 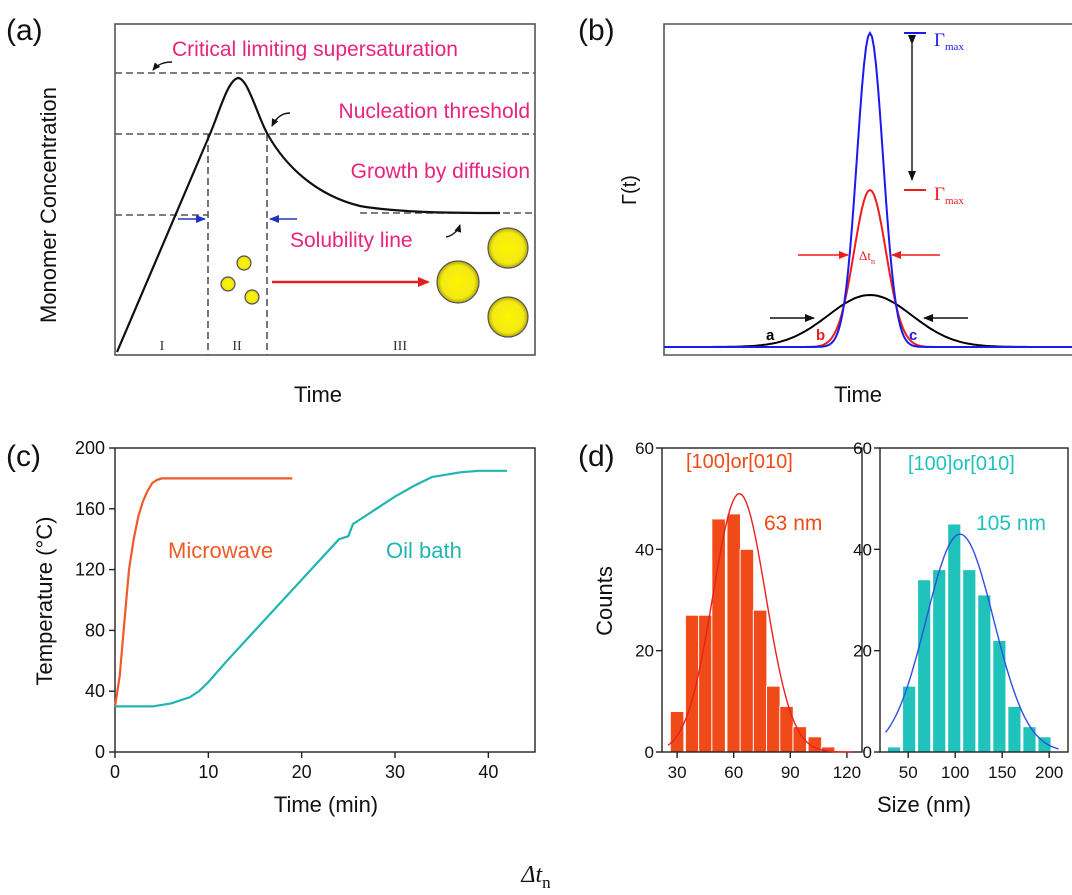 I want to click on figure-caption: Δtn, so click(x=535, y=877).